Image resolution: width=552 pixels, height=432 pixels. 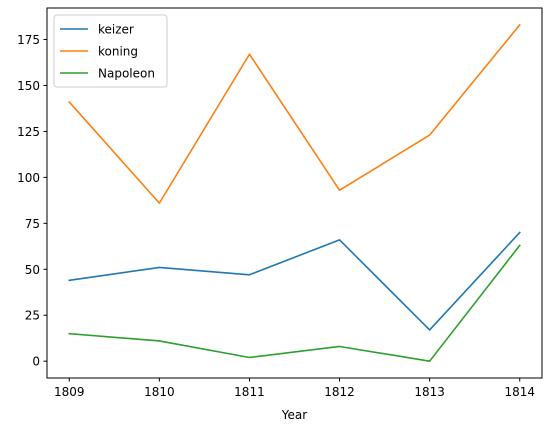 What do you see at coordinates (116, 30) in the screenshot?
I see `legend-label-keizer: keizer` at bounding box center [116, 30].